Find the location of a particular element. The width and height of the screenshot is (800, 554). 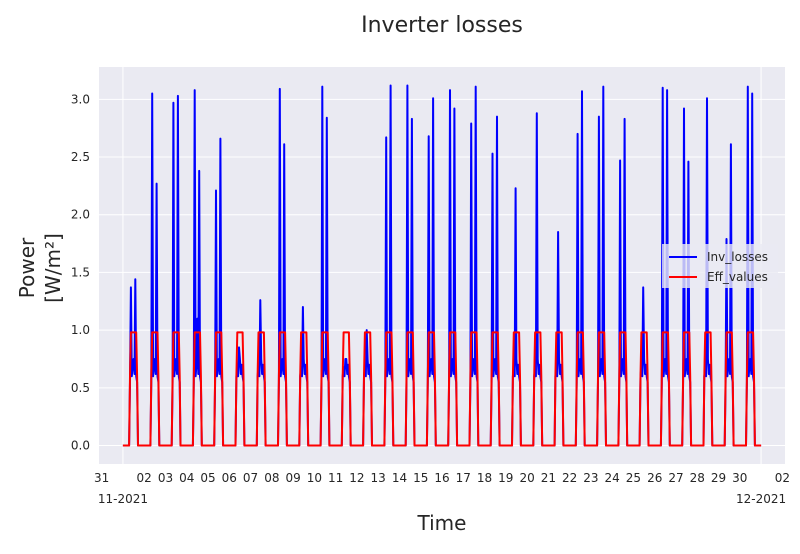

y-tick-label: 1.5 is located at coordinates (80, 272).